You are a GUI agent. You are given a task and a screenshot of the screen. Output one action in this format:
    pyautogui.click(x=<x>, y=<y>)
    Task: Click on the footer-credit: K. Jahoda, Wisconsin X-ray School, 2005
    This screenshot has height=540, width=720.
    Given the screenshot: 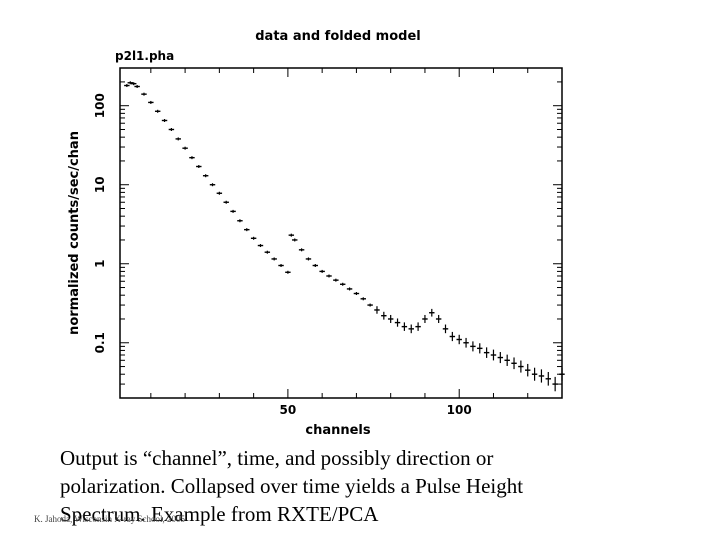 What is the action you would take?
    pyautogui.click(x=109, y=519)
    